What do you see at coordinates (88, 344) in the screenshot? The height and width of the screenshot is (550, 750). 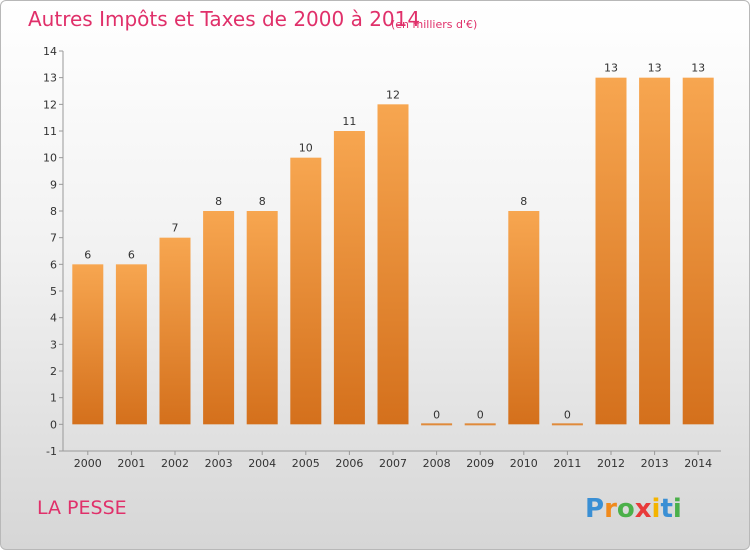 I see `bar-2000` at bounding box center [88, 344].